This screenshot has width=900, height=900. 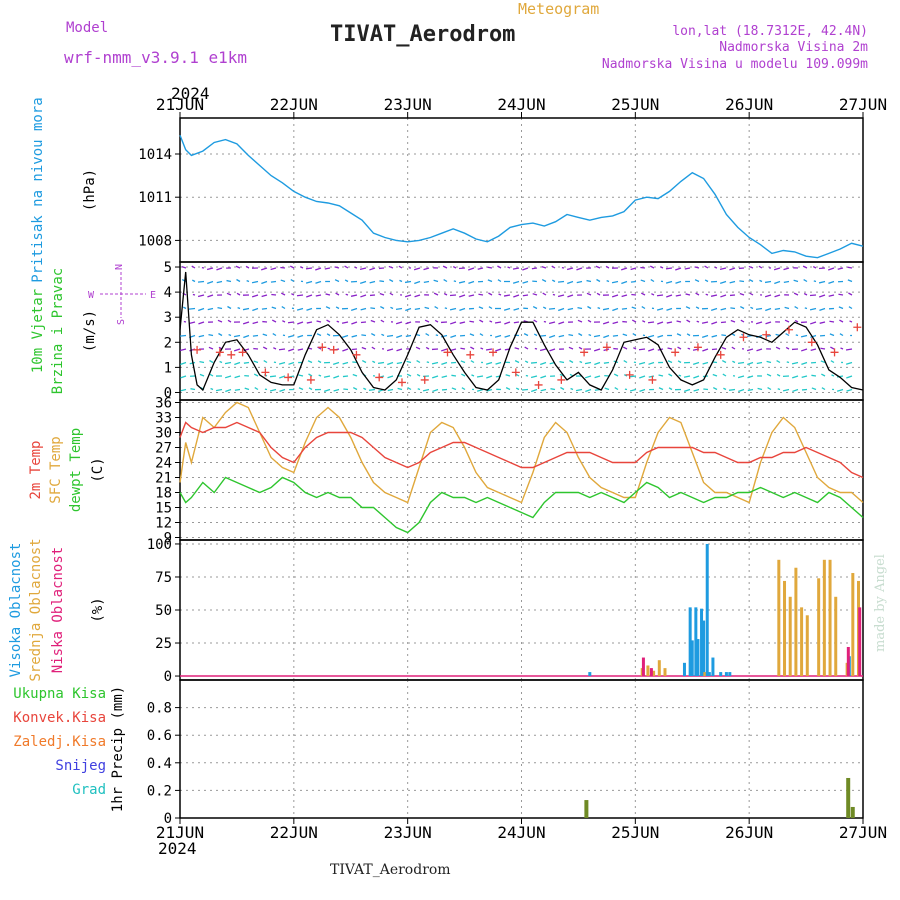 What do you see at coordinates (168, 293) in the screenshot?
I see `y-tick-label: 4` at bounding box center [168, 293].